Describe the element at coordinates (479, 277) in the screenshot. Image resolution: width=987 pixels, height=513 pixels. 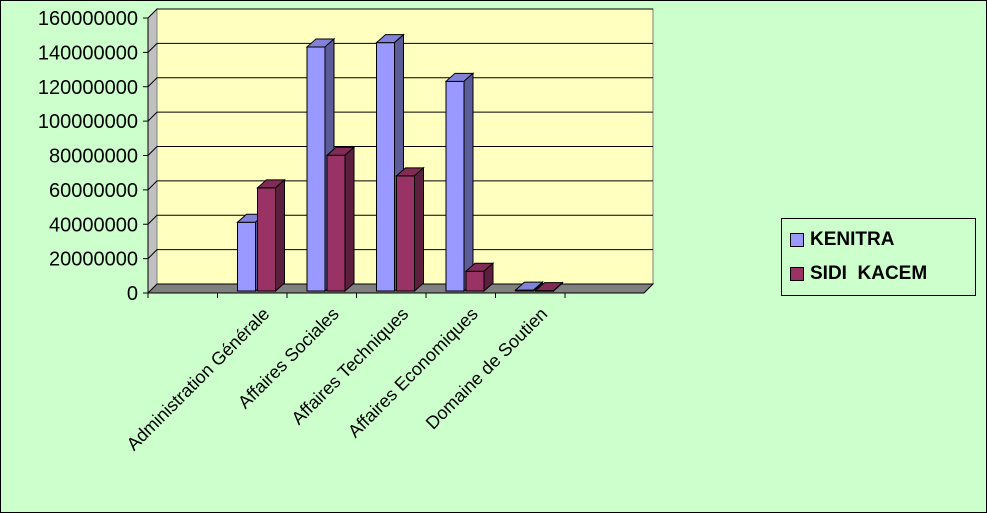
I see `bar-sidi-kacem-affaires-economiques` at that location.